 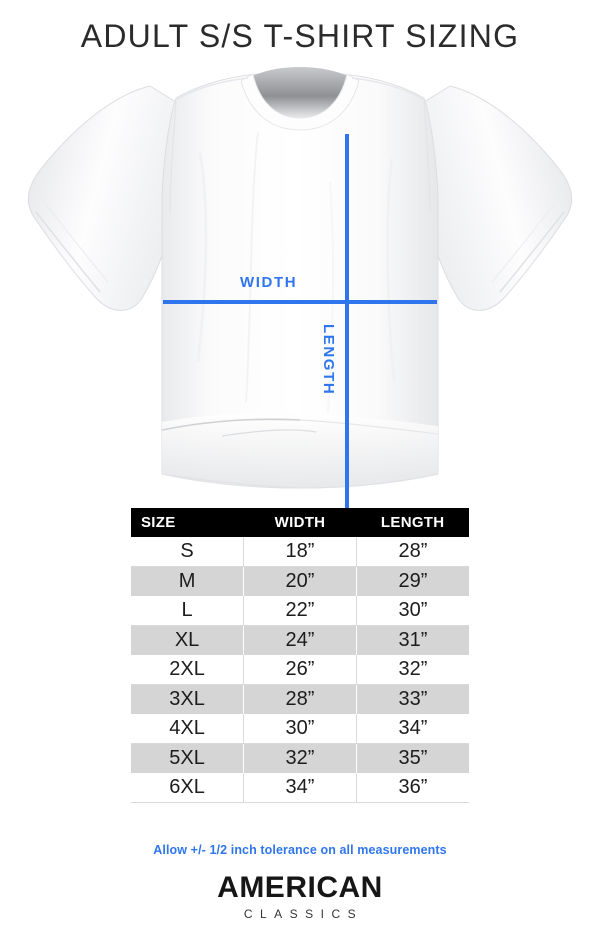 What do you see at coordinates (412, 611) in the screenshot?
I see `cell-length: 30”` at bounding box center [412, 611].